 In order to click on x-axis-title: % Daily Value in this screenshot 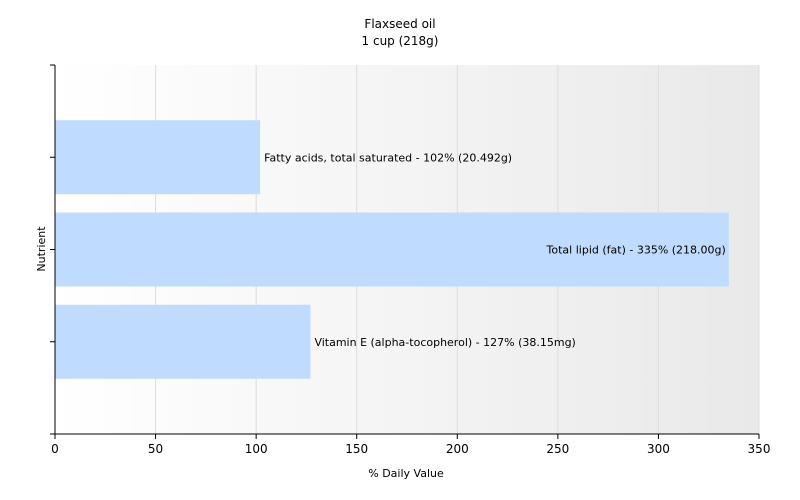, I will do `click(406, 473)`.